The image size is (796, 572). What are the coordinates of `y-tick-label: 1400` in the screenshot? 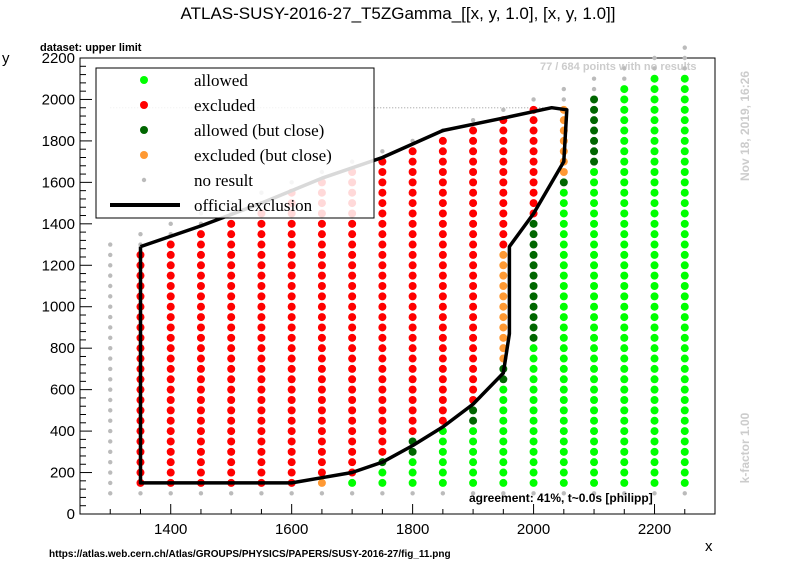 It's located at (58, 224).